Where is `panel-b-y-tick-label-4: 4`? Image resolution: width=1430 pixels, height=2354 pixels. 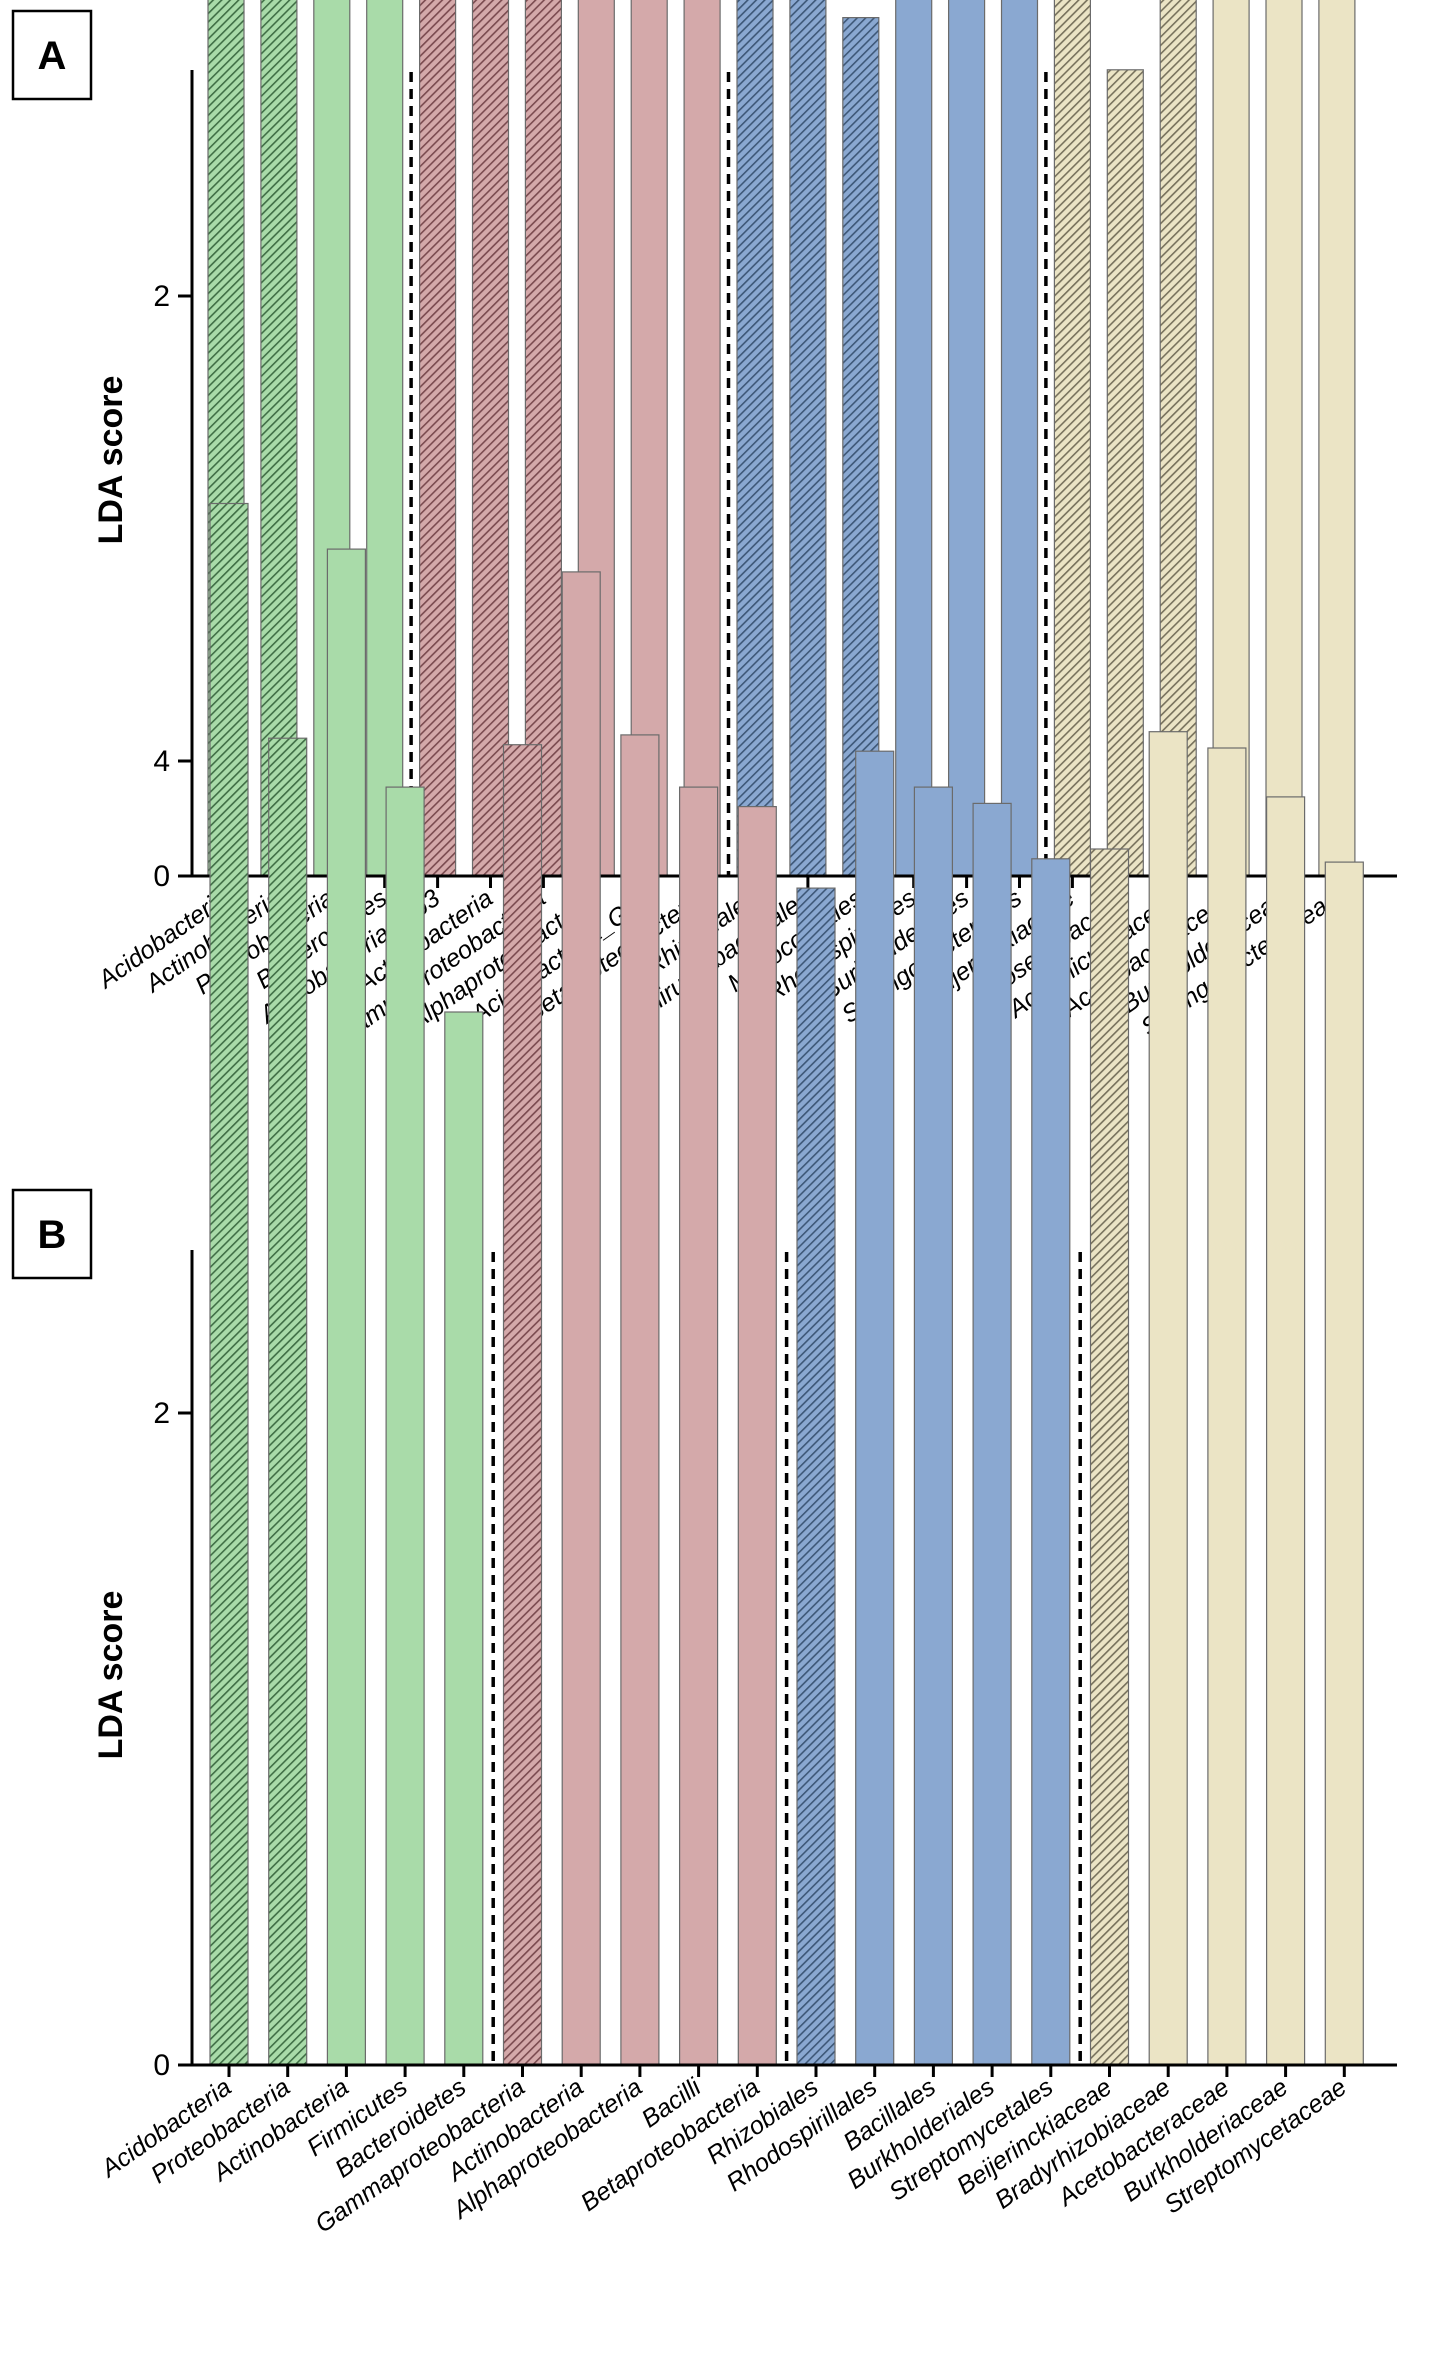 panel-b-y-tick-label-4: 4 is located at coordinates (161, 761).